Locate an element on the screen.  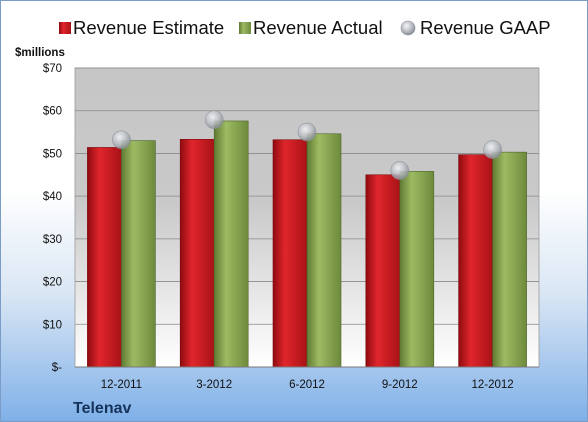
y-tick-label: $40 is located at coordinates (52, 197).